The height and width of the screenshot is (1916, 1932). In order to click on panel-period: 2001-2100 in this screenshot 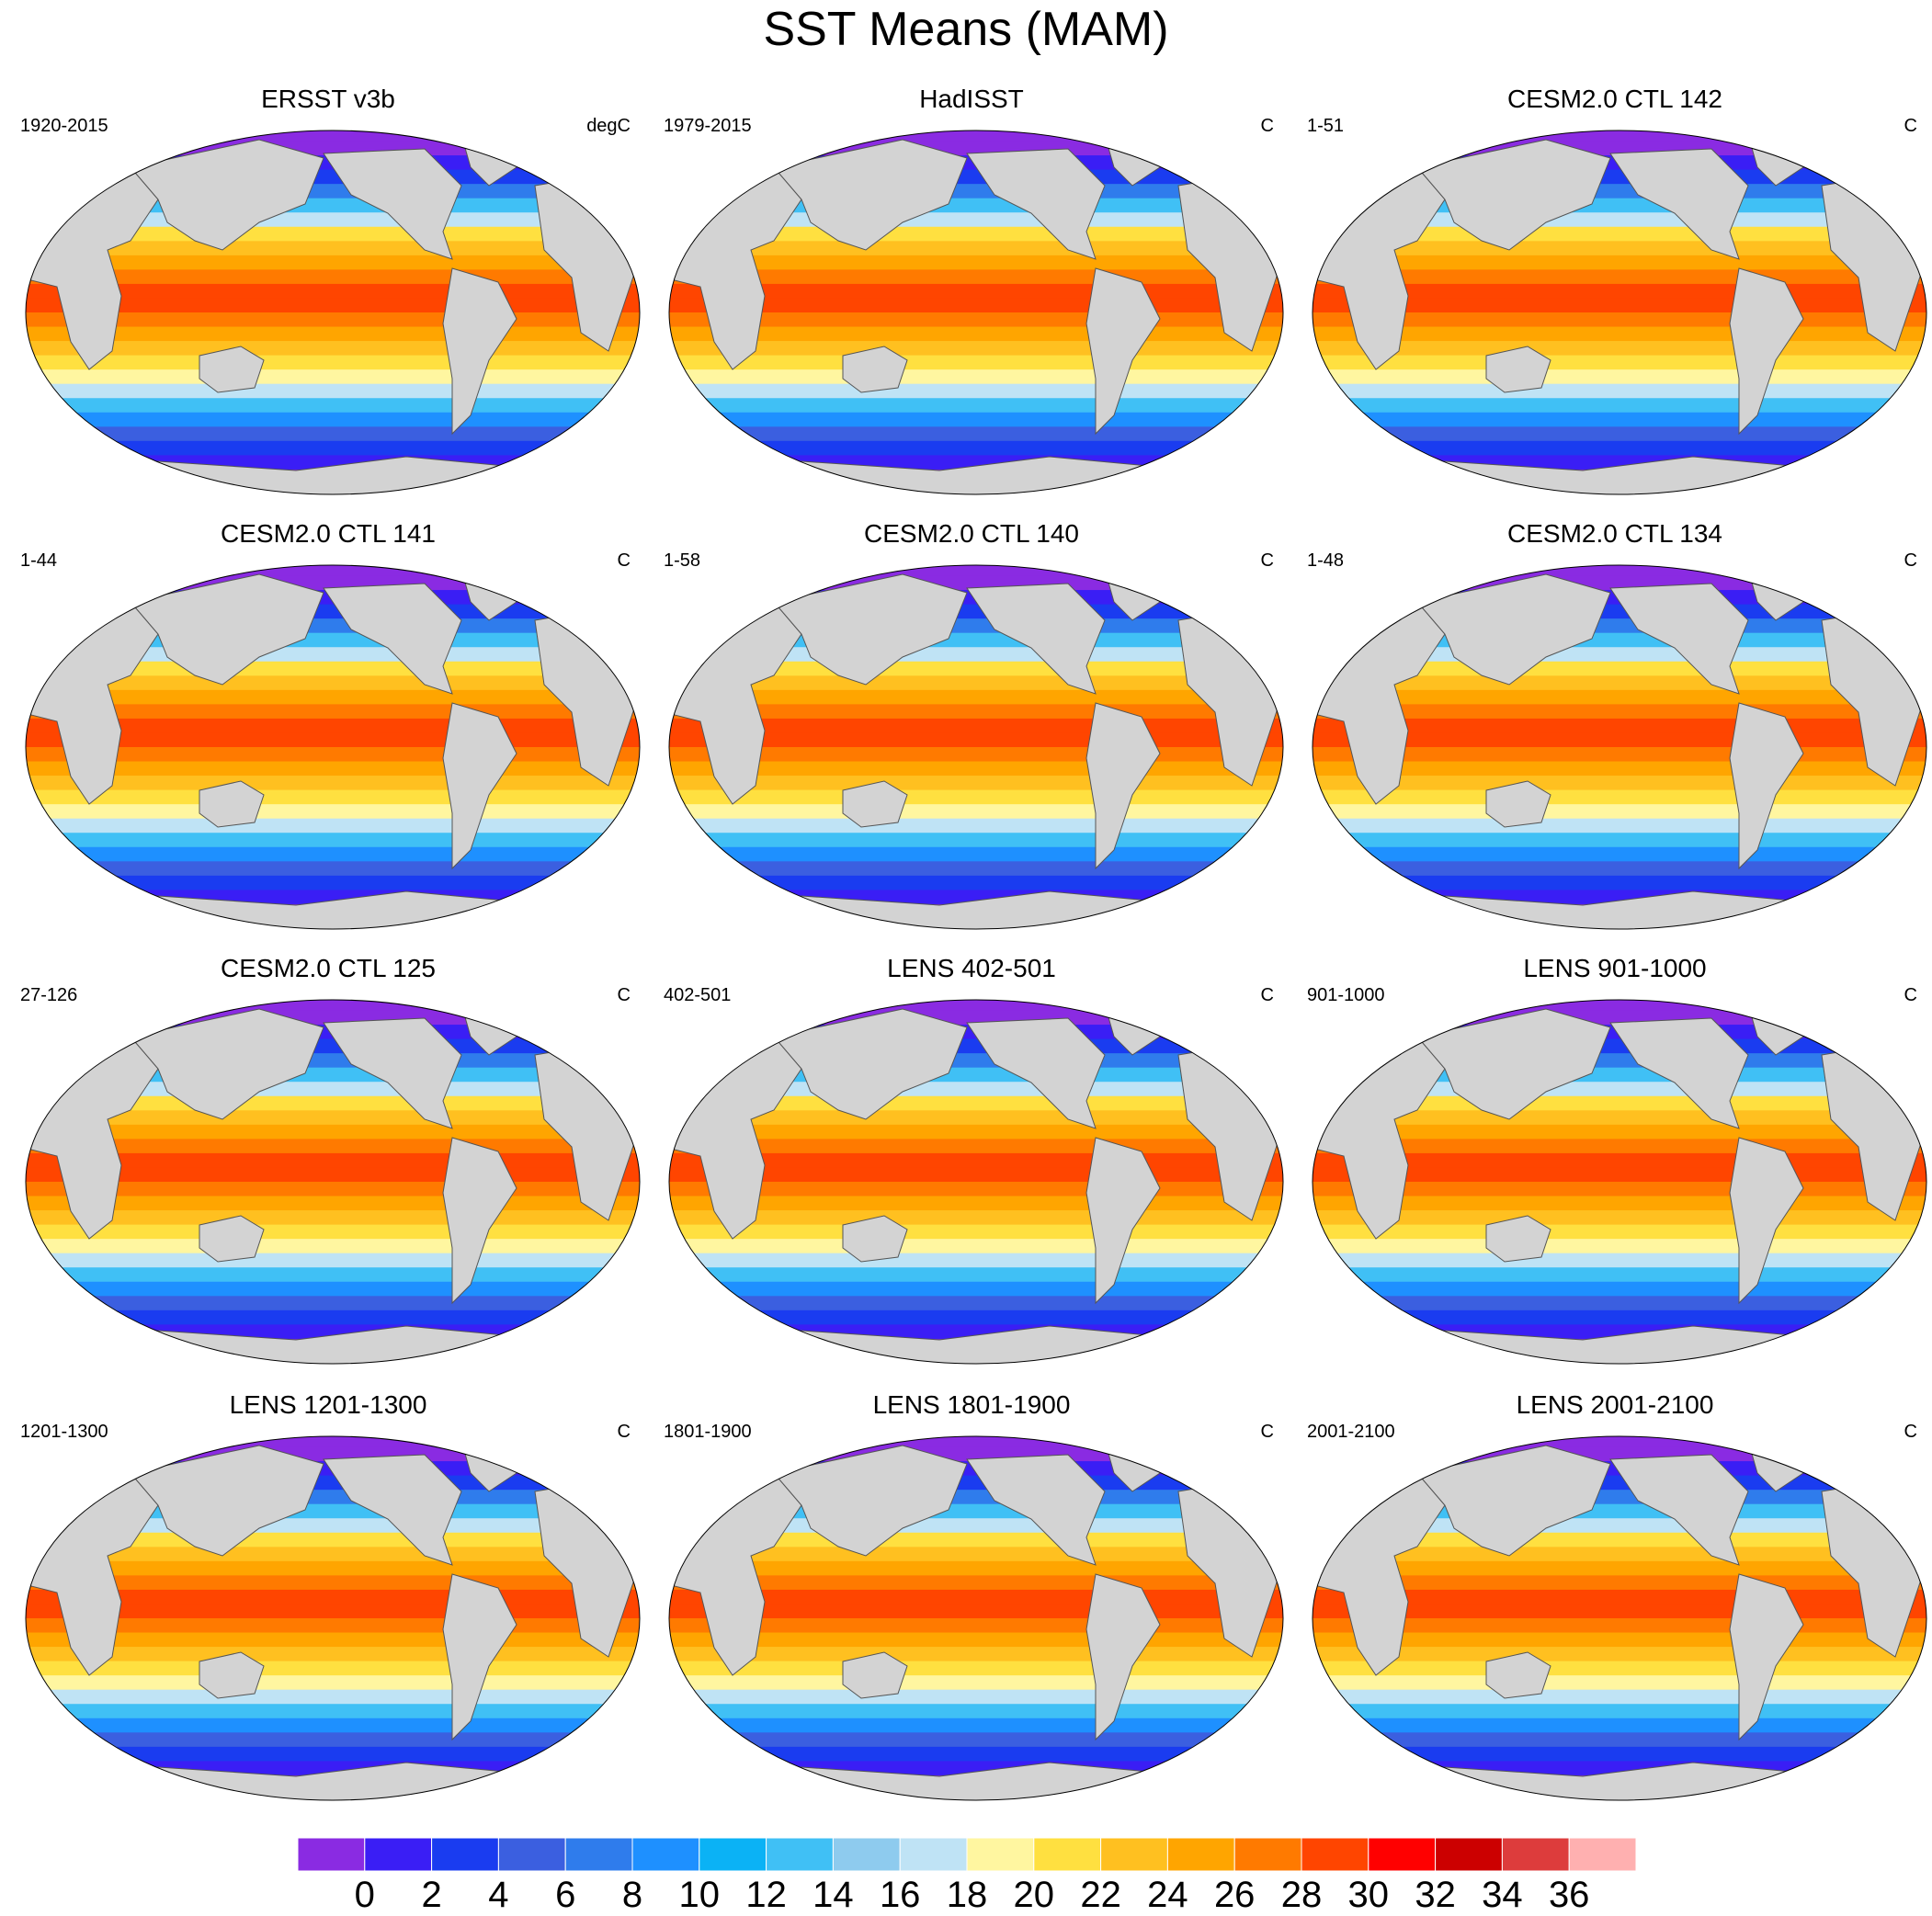, I will do `click(1351, 1432)`.